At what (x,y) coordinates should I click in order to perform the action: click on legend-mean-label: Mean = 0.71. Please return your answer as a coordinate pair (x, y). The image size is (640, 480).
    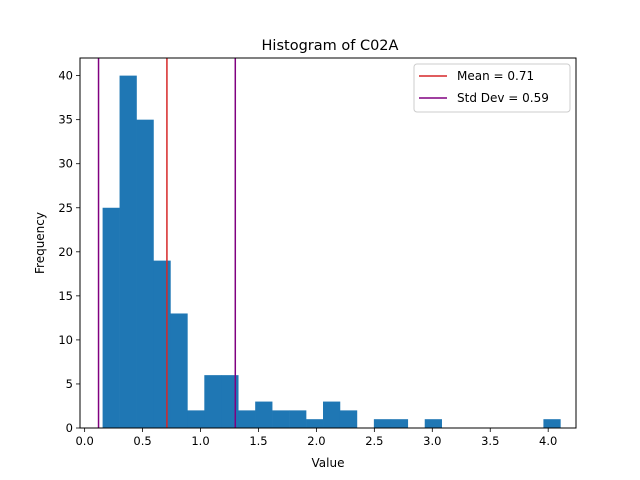
    Looking at the image, I should click on (495, 76).